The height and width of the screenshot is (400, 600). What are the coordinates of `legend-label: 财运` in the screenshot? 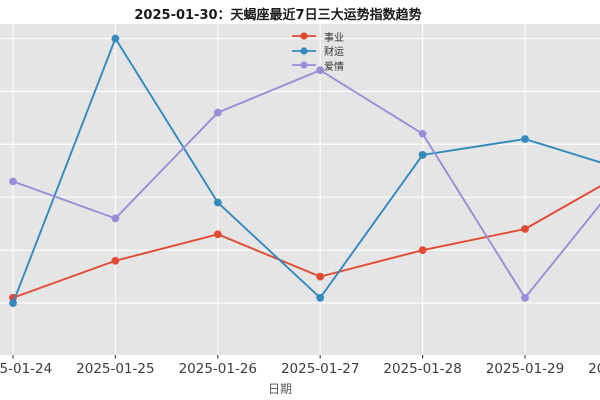 It's located at (334, 53).